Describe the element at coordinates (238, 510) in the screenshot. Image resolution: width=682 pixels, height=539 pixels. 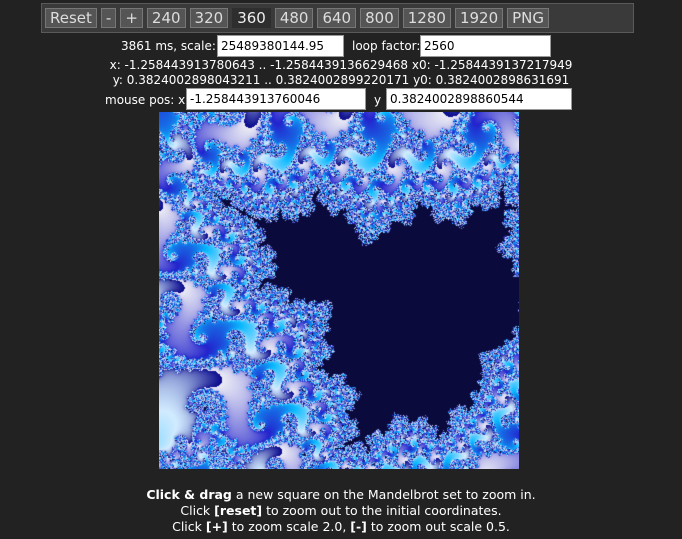
I see `help-reset-bold: [reset]` at that location.